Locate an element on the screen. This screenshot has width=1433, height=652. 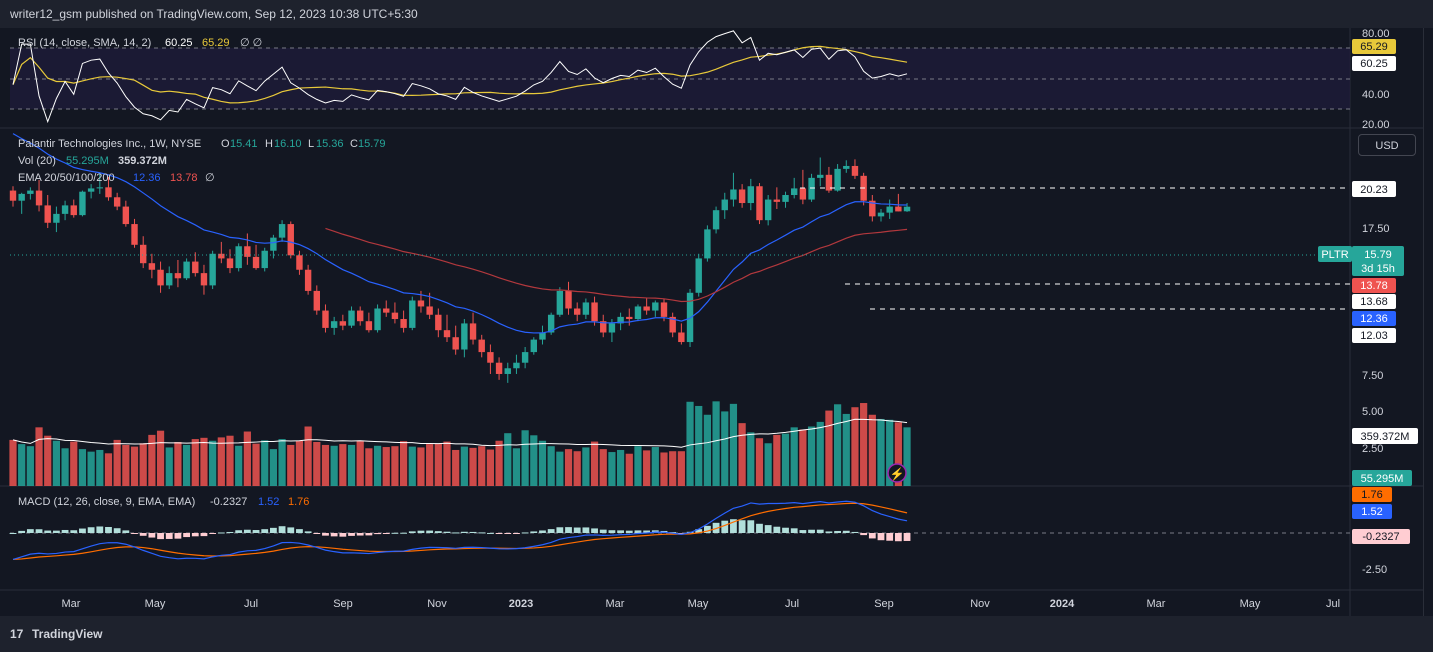
h-label: H is located at coordinates (269, 144).